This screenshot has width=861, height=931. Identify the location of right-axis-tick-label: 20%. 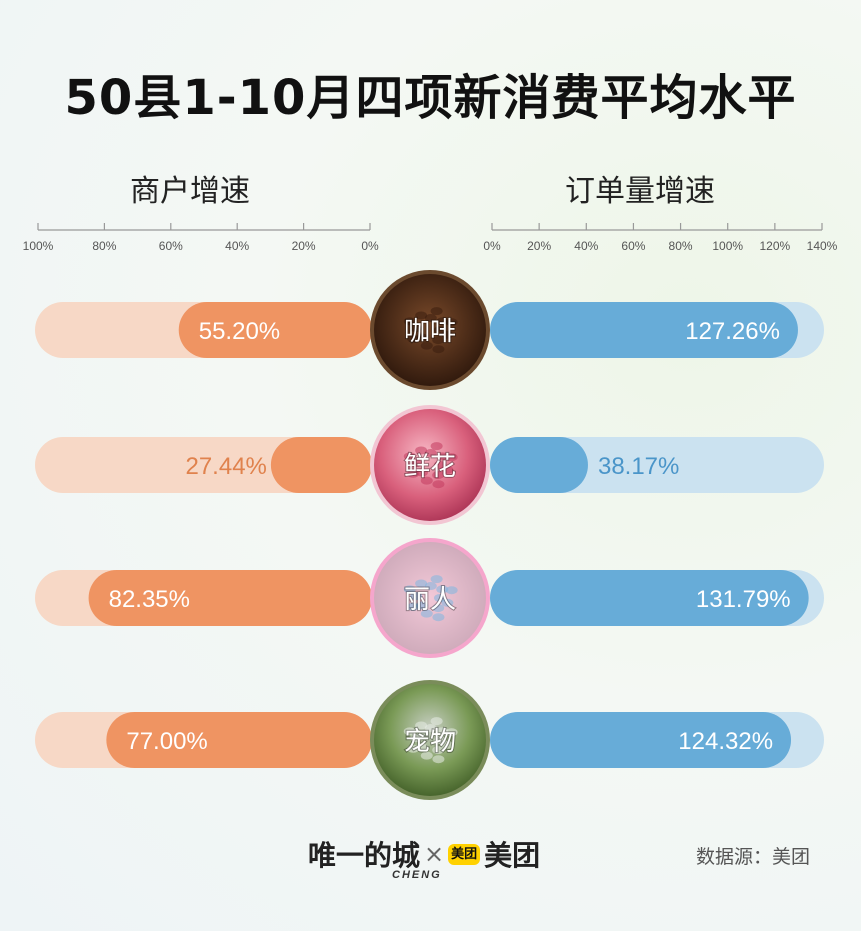
(539, 246).